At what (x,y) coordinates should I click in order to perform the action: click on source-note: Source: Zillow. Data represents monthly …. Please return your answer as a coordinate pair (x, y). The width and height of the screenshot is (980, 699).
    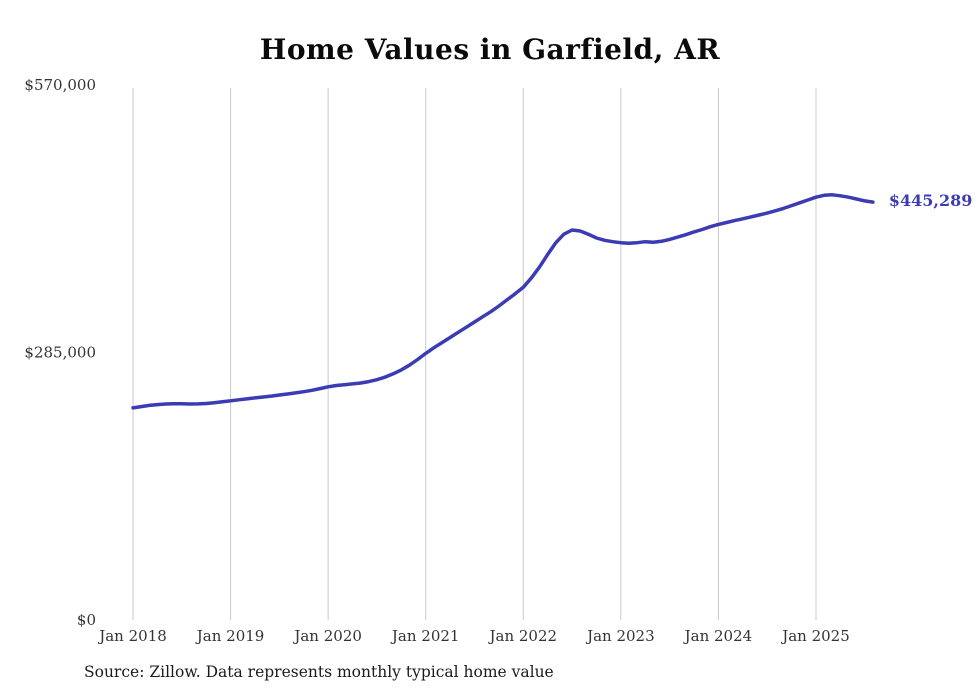
    Looking at the image, I should click on (319, 672).